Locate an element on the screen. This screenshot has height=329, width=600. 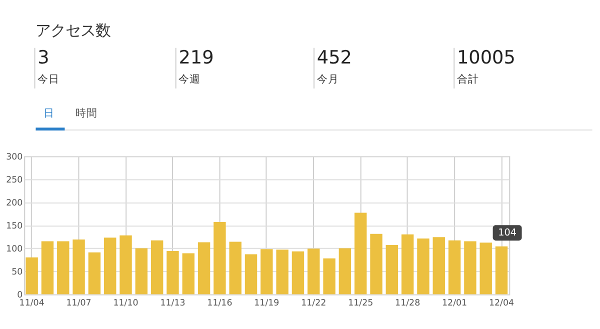
x-tick-label: 12/04 is located at coordinates (501, 303).